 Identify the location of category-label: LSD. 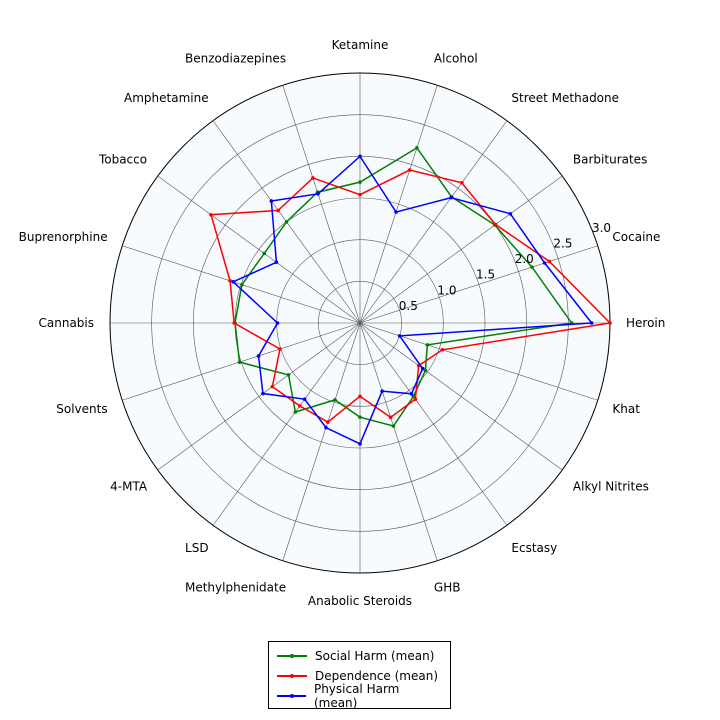
(197, 548).